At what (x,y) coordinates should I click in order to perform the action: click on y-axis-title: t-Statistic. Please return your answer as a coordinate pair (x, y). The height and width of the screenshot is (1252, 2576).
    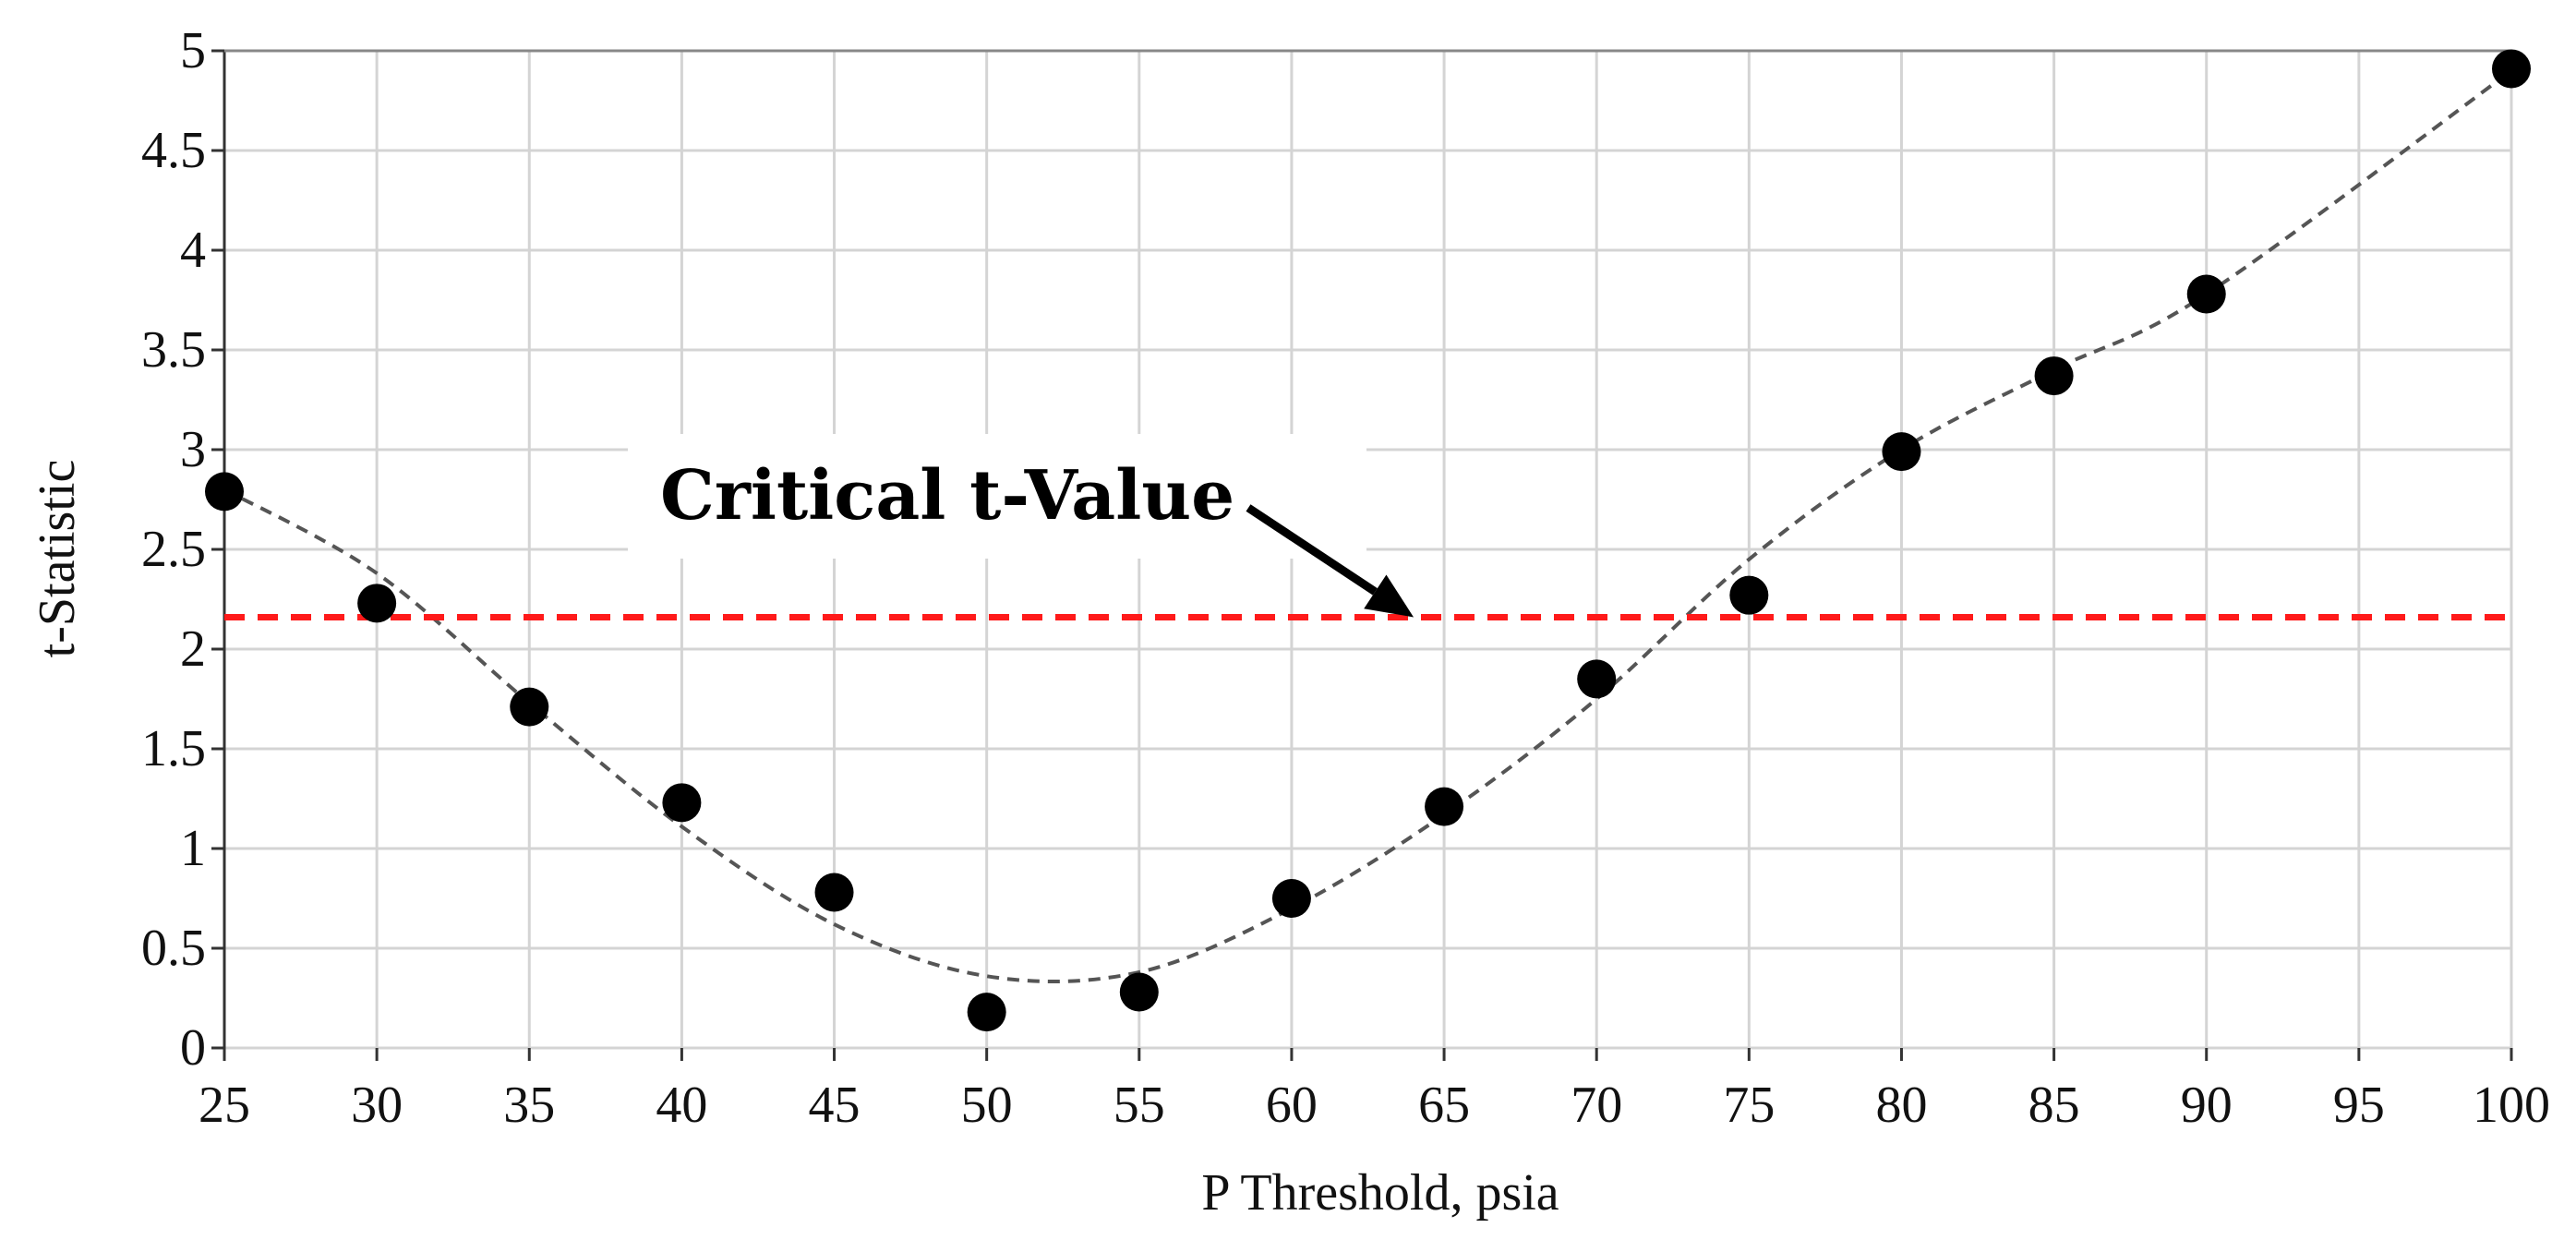
    Looking at the image, I should click on (57, 559).